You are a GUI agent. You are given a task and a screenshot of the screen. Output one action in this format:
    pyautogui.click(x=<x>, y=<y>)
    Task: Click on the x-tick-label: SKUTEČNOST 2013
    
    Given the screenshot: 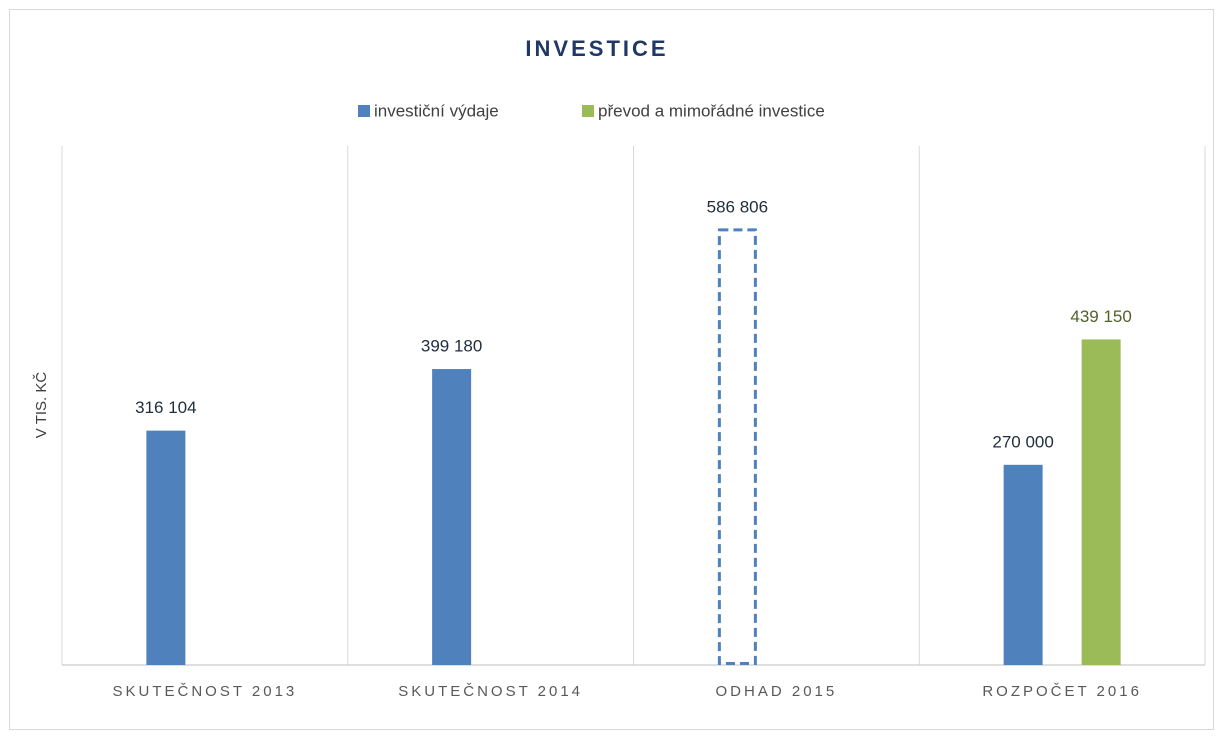 What is the action you would take?
    pyautogui.click(x=204, y=691)
    